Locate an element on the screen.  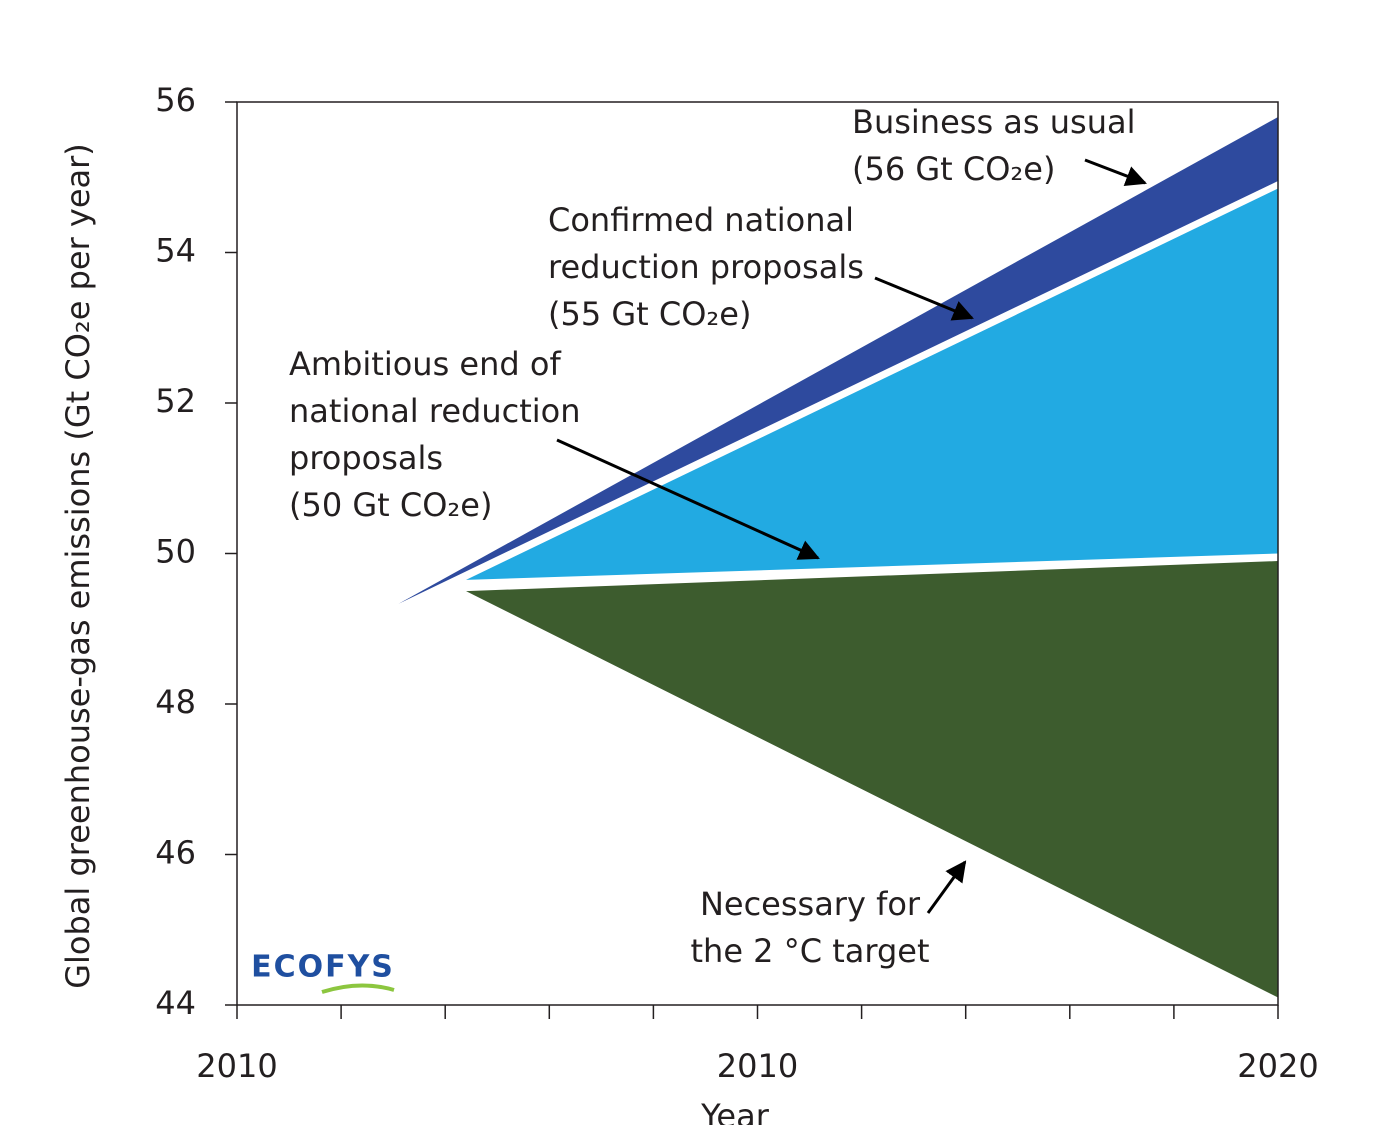
annotation-text: reduction proposals is located at coordinates (706, 267).